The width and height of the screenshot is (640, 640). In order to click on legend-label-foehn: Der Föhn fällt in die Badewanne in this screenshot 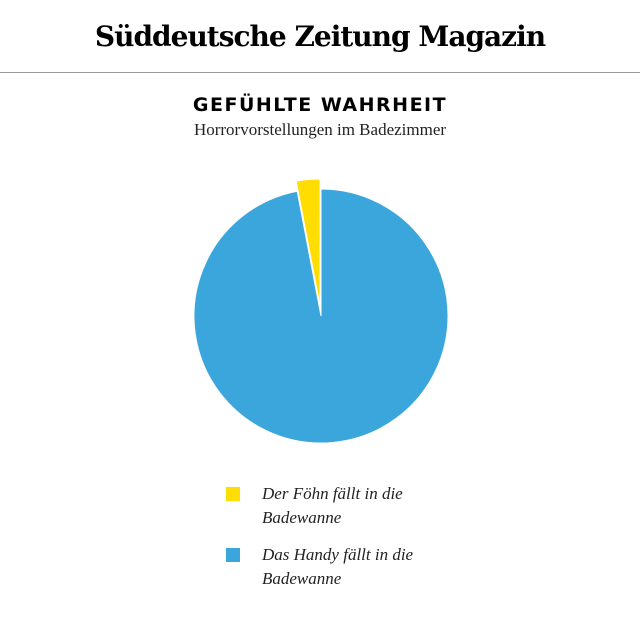, I will do `click(332, 505)`.